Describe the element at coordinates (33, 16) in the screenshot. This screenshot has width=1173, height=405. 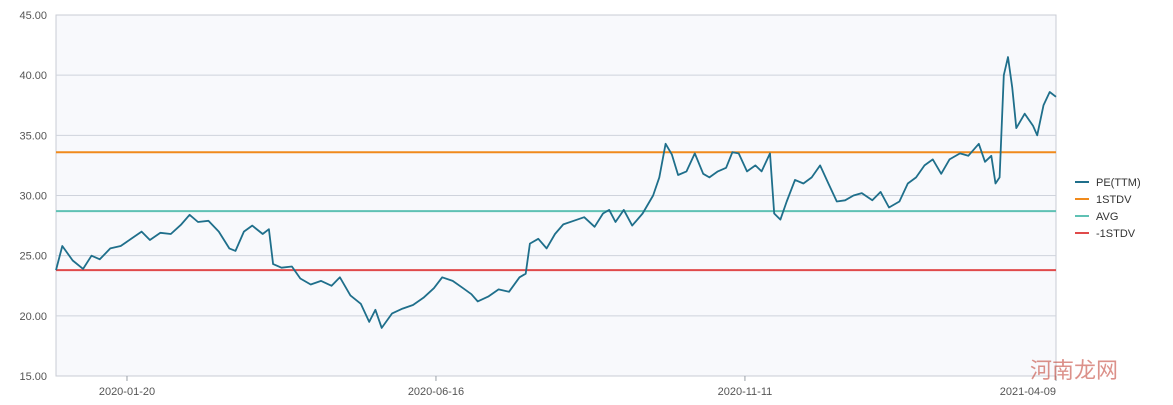
I see `y-tick-label: 45.00` at that location.